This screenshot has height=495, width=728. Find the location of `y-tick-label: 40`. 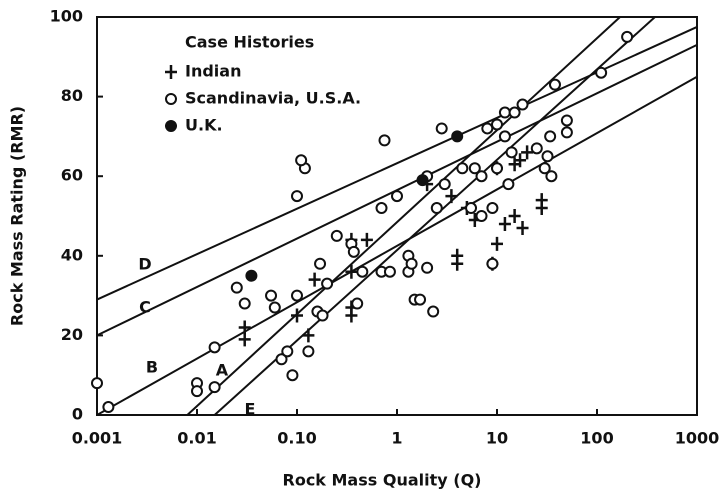

y-tick-label: 40 is located at coordinates (72, 254).